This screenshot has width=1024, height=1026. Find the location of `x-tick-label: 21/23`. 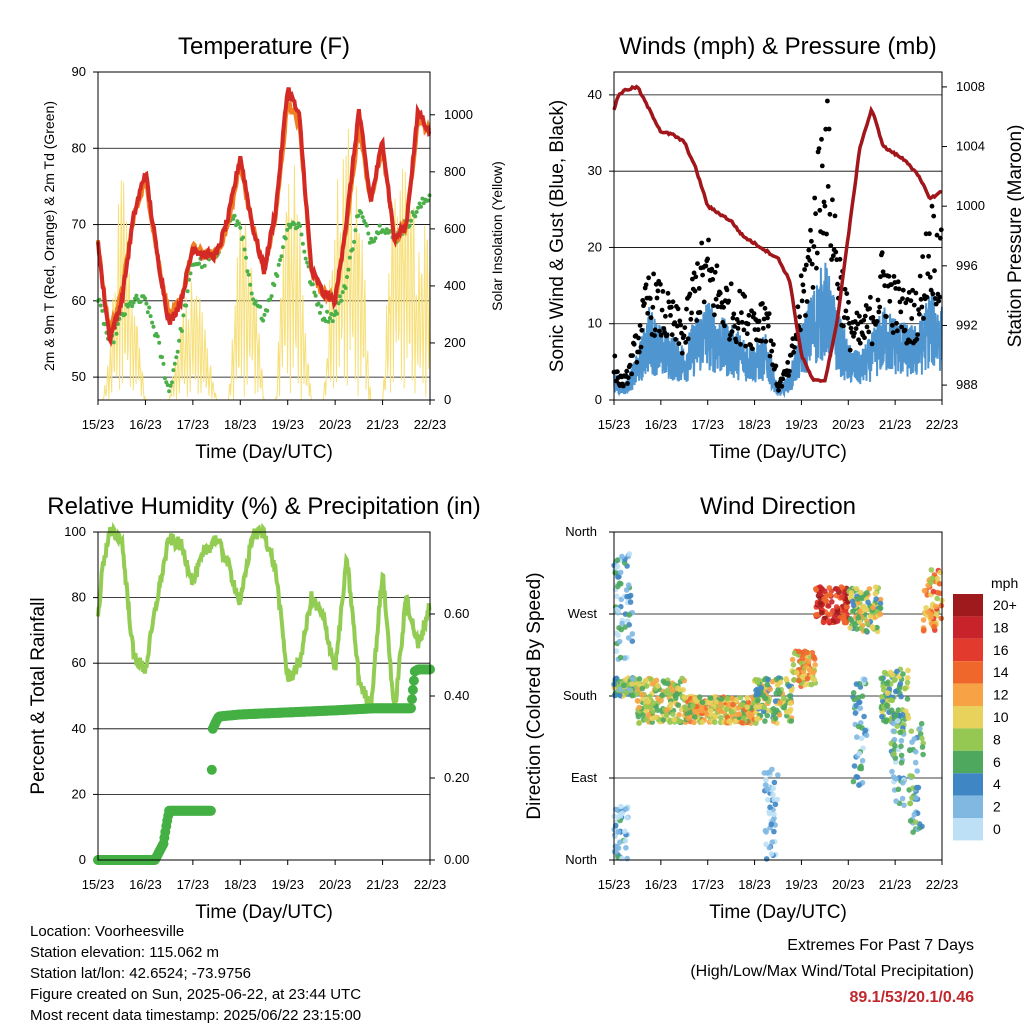

x-tick-label: 21/23 is located at coordinates (895, 884).